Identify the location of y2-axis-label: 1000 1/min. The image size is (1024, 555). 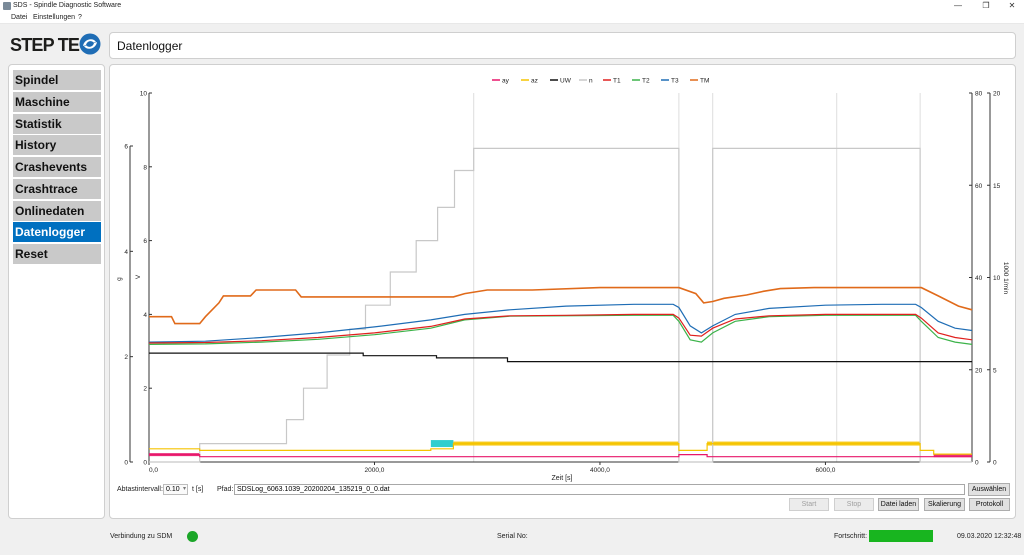
(1005, 278).